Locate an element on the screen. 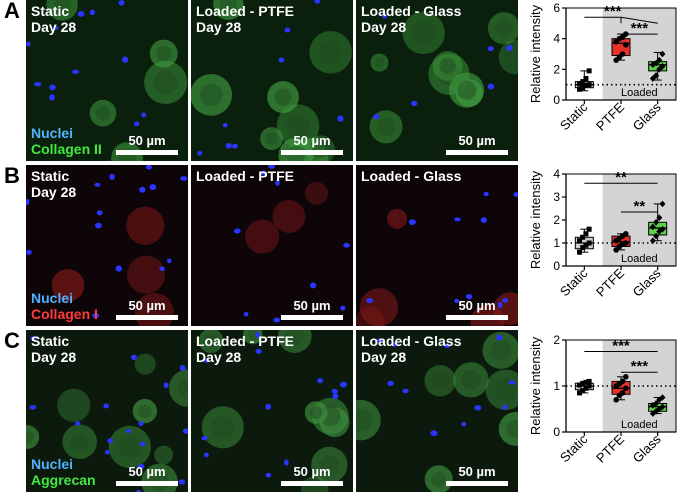 The width and height of the screenshot is (685, 496). micrograph-c-ptfe: Loaded - PTFE Day 28 50 µm is located at coordinates (272, 411).